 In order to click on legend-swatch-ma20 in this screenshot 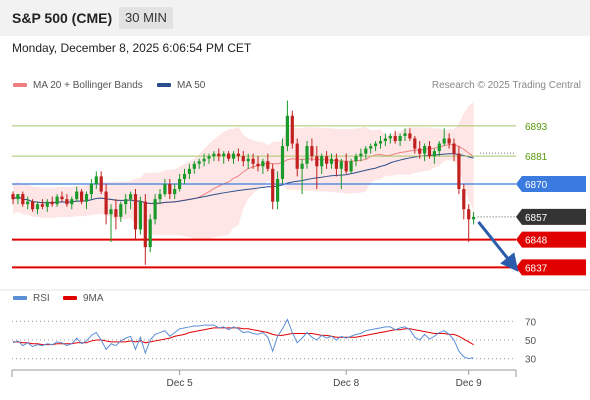, I will do `click(20, 85)`.